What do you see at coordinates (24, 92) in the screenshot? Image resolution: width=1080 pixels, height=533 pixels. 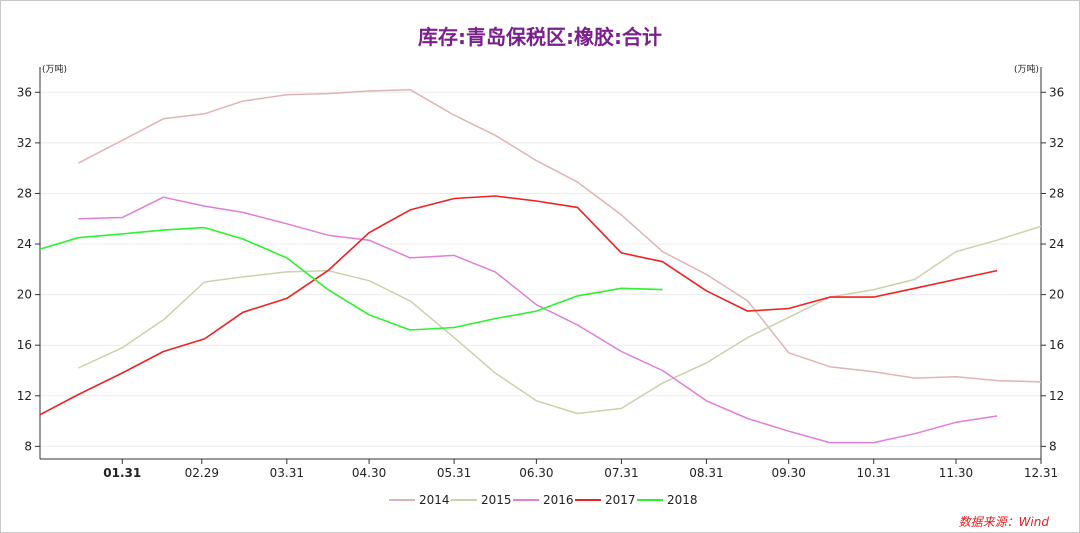 I see `y-tick-label-left: 36` at bounding box center [24, 92].